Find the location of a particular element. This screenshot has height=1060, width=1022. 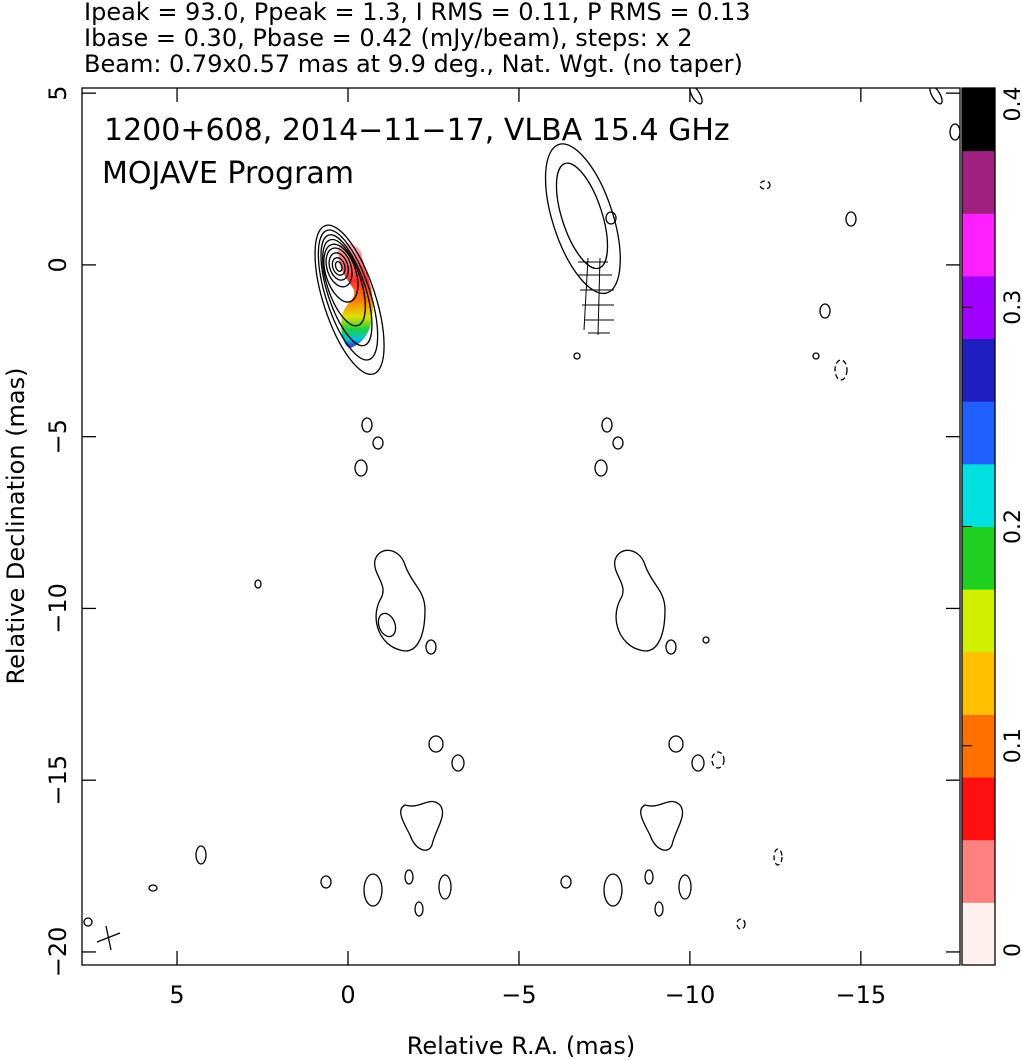

annotation: 1200+608, 2014−11−17, VLBA 15.4 GHz is located at coordinates (417, 130).